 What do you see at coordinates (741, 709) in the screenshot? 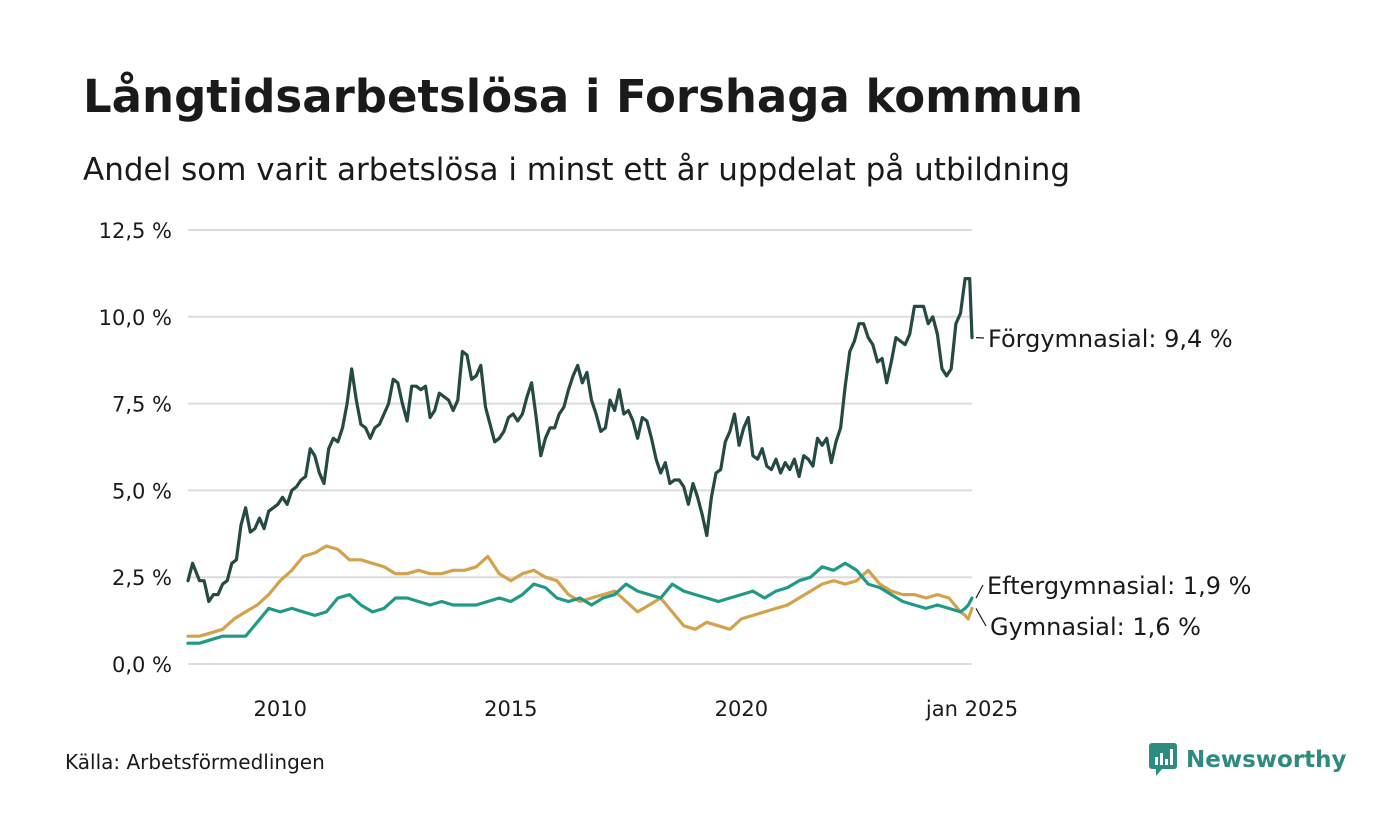
I see `x-tick-label: 2020` at bounding box center [741, 709].